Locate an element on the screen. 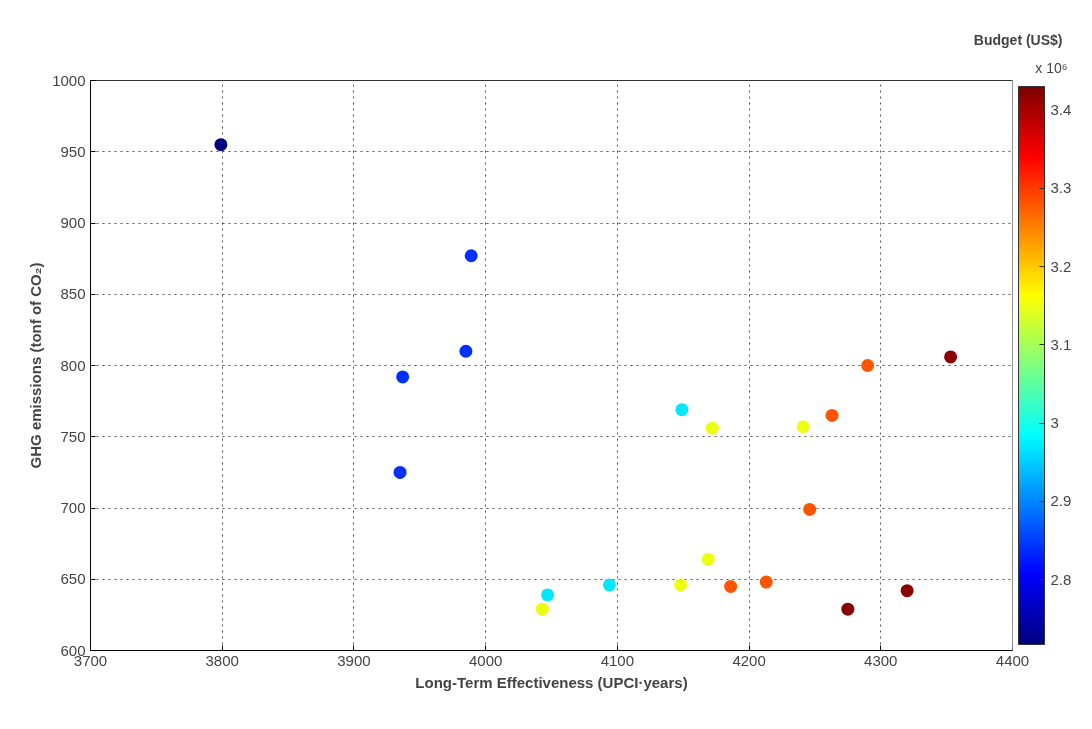  x-tick-label: 4200 is located at coordinates (749, 660).